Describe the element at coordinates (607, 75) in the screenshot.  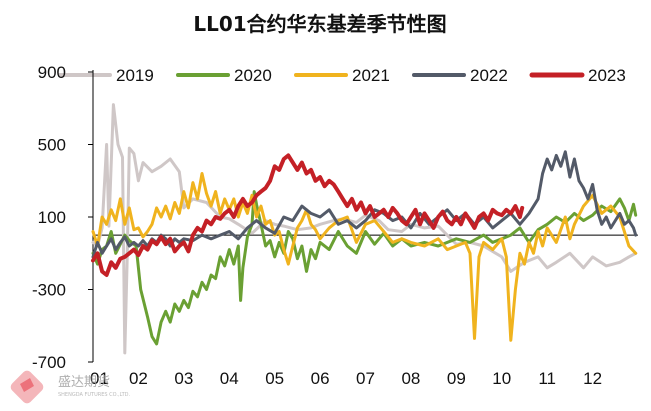
I see `legend-label: 2023` at that location.